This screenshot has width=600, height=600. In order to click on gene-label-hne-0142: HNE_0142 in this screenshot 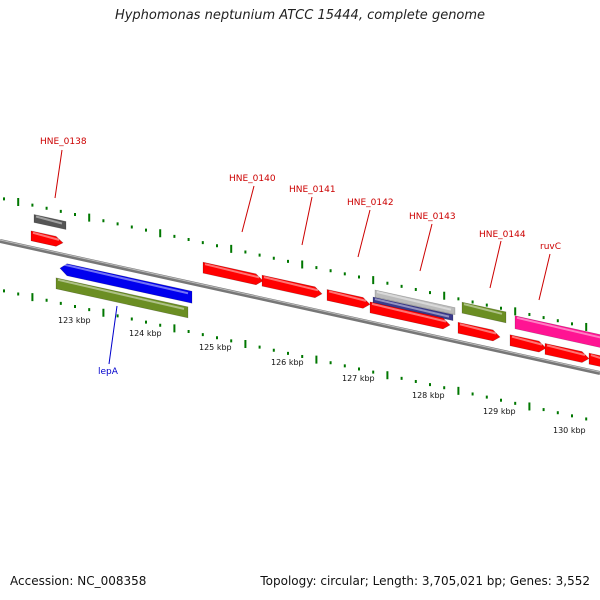, I will do `click(370, 203)`.